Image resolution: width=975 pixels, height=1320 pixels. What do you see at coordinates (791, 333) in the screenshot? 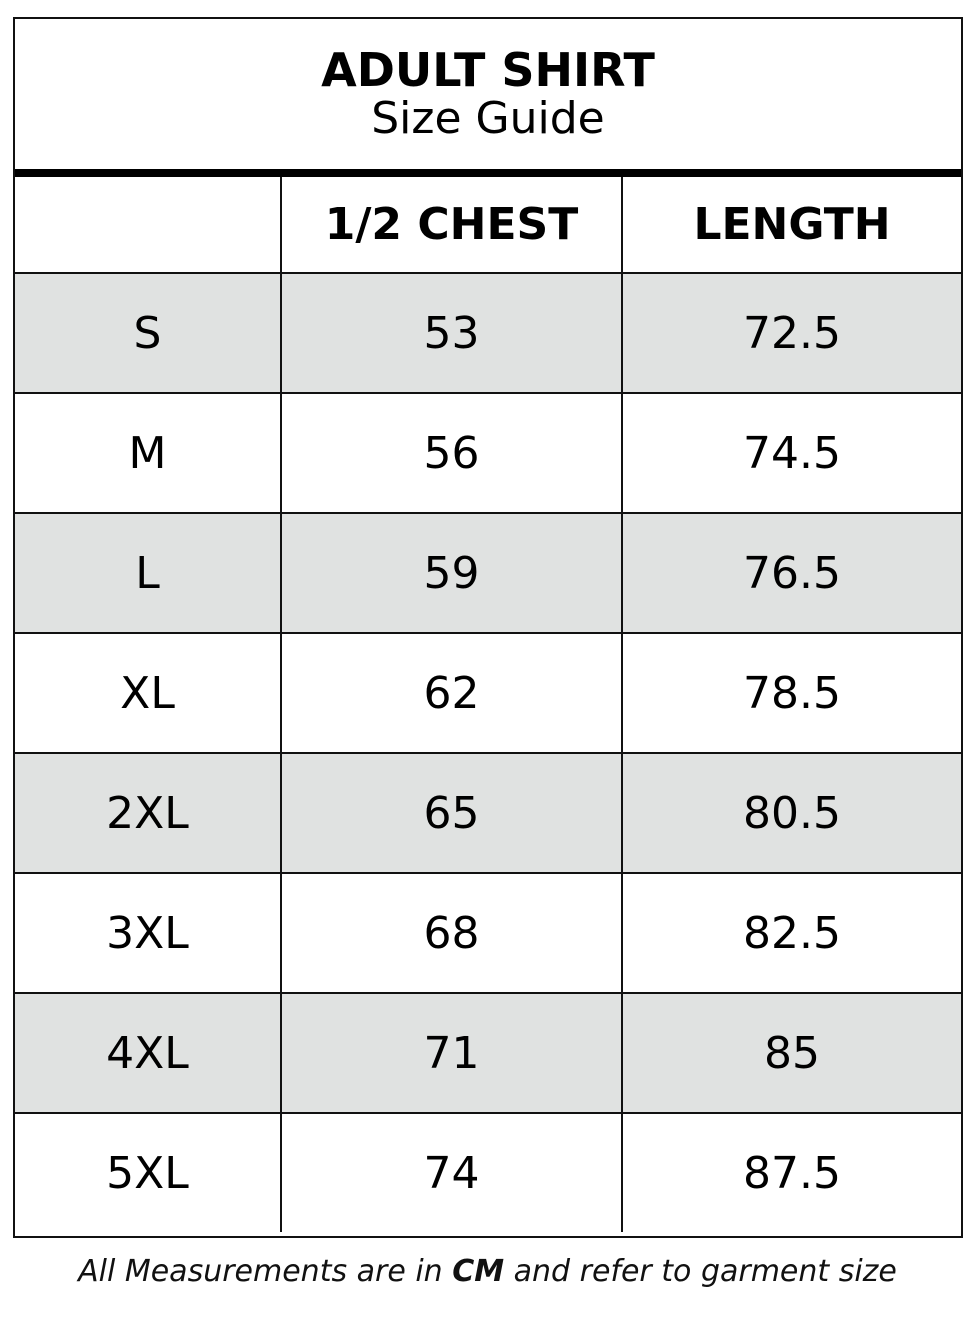
I see `length-cell: 72.5` at bounding box center [791, 333].